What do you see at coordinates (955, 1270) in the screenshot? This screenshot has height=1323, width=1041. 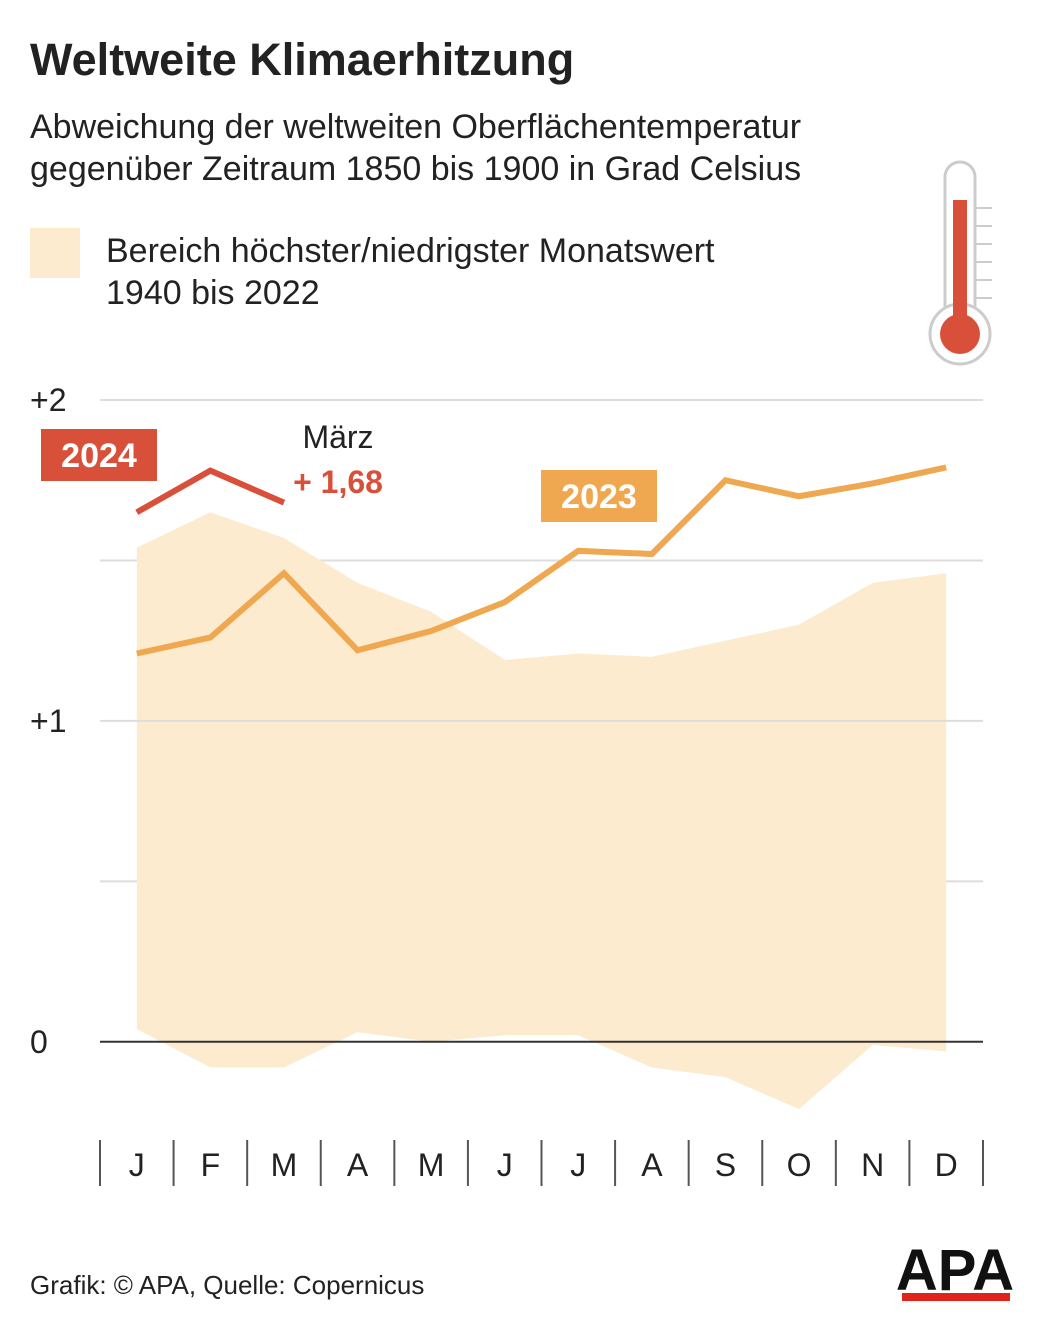 I see `logo: APA` at bounding box center [955, 1270].